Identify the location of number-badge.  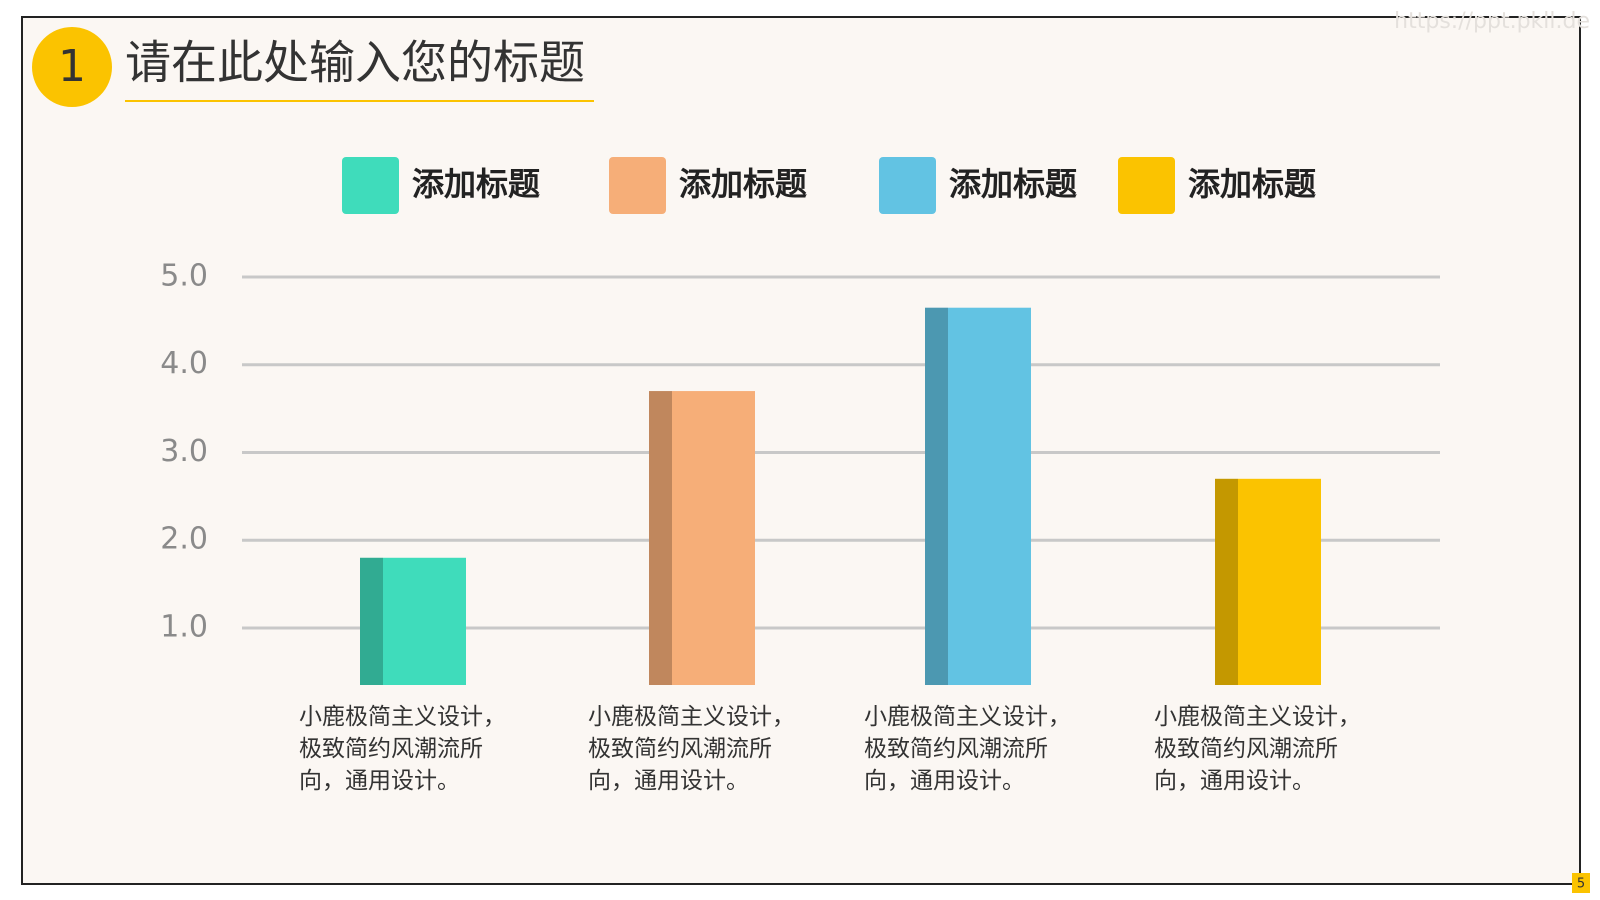
(72, 67).